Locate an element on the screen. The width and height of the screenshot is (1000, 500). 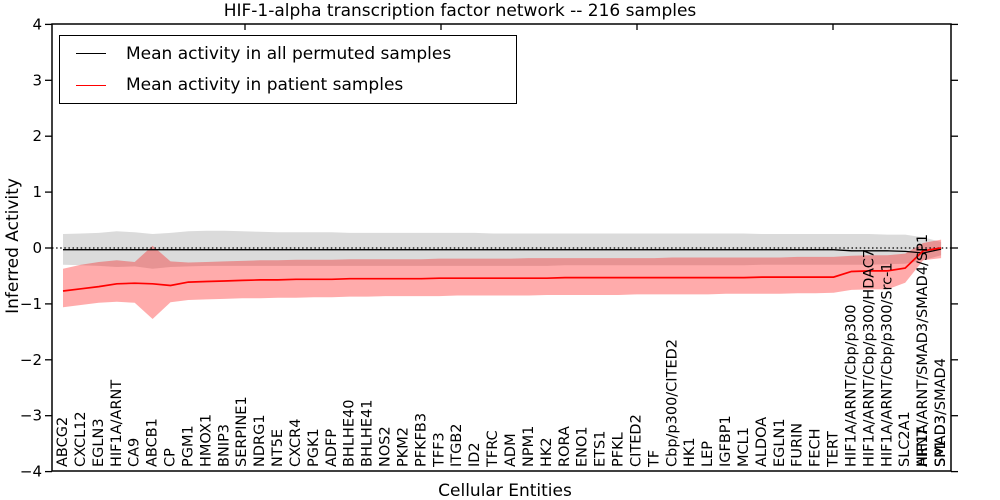
x-tick-label: PGK1 is located at coordinates (314, 447).